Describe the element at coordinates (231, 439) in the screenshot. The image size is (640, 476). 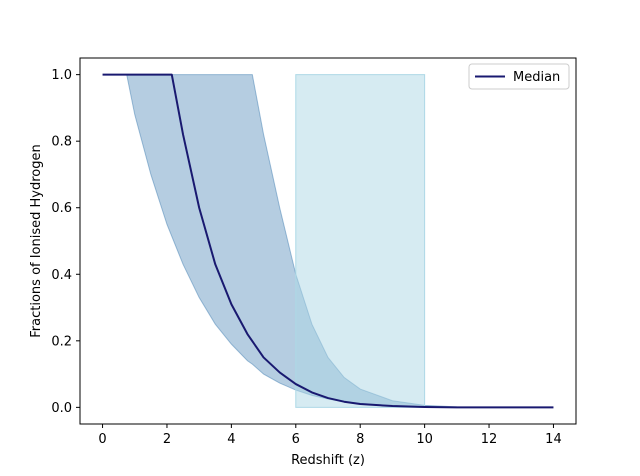
I see `x-tick-label: 4` at that location.